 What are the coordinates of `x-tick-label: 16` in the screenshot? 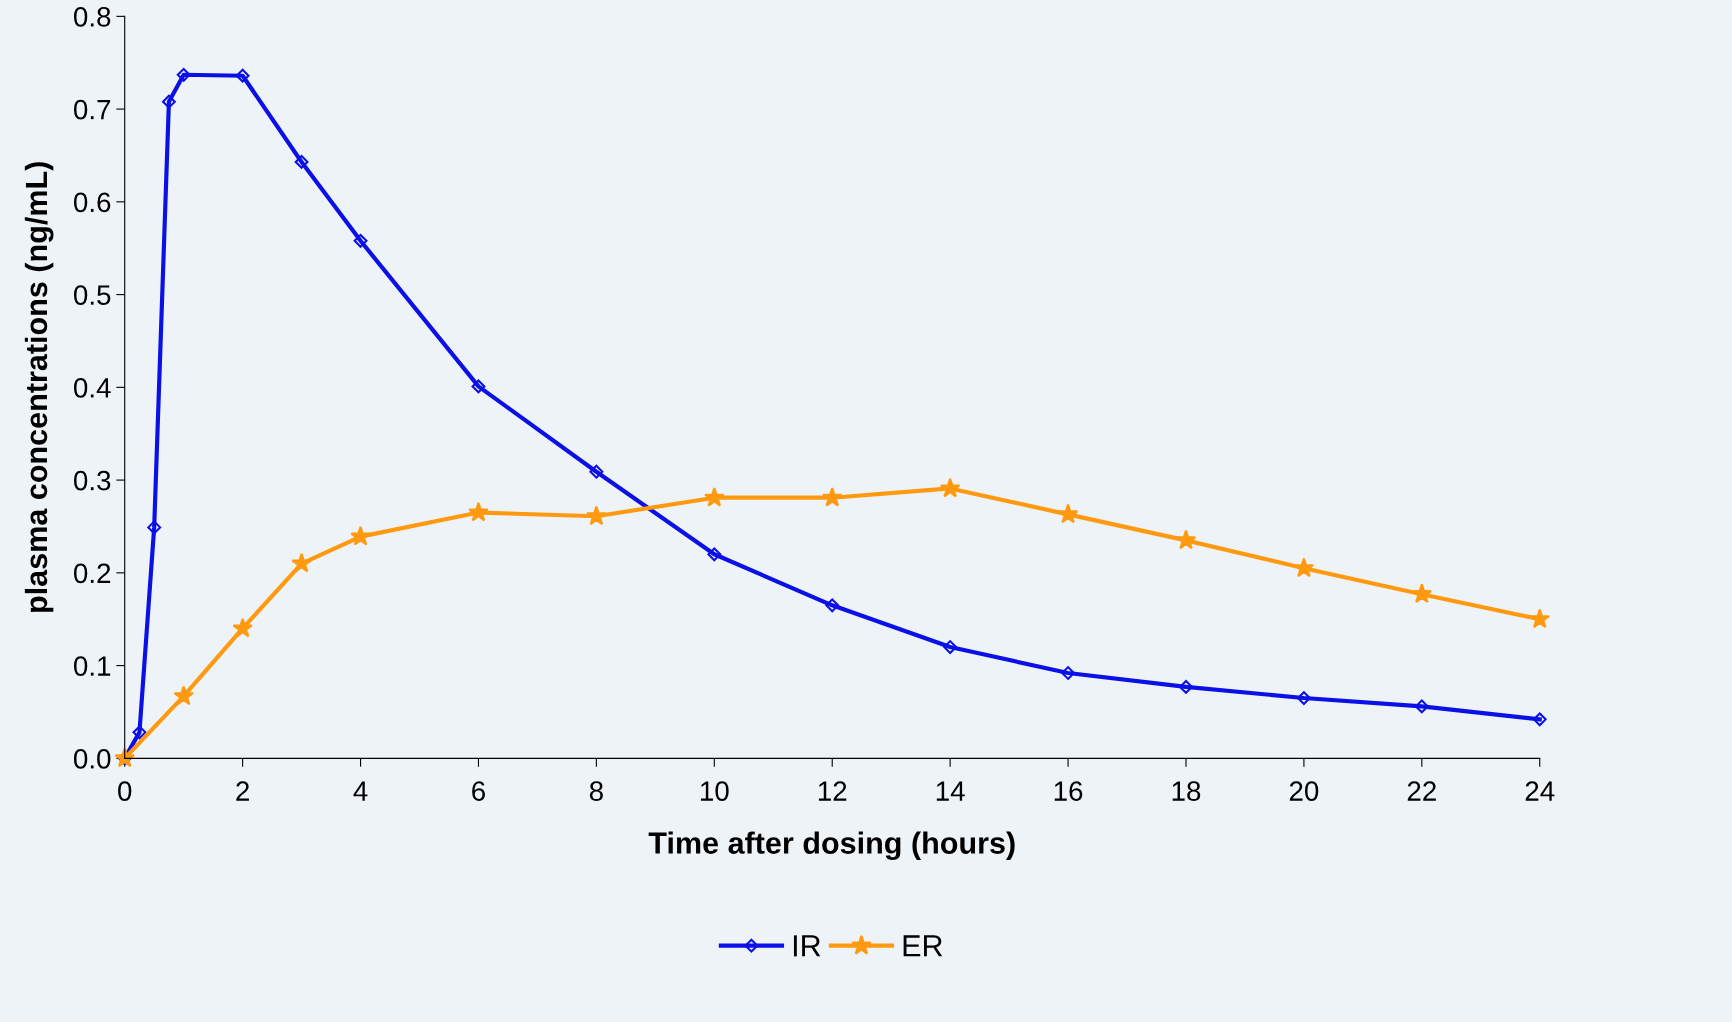 It's located at (1068, 791).